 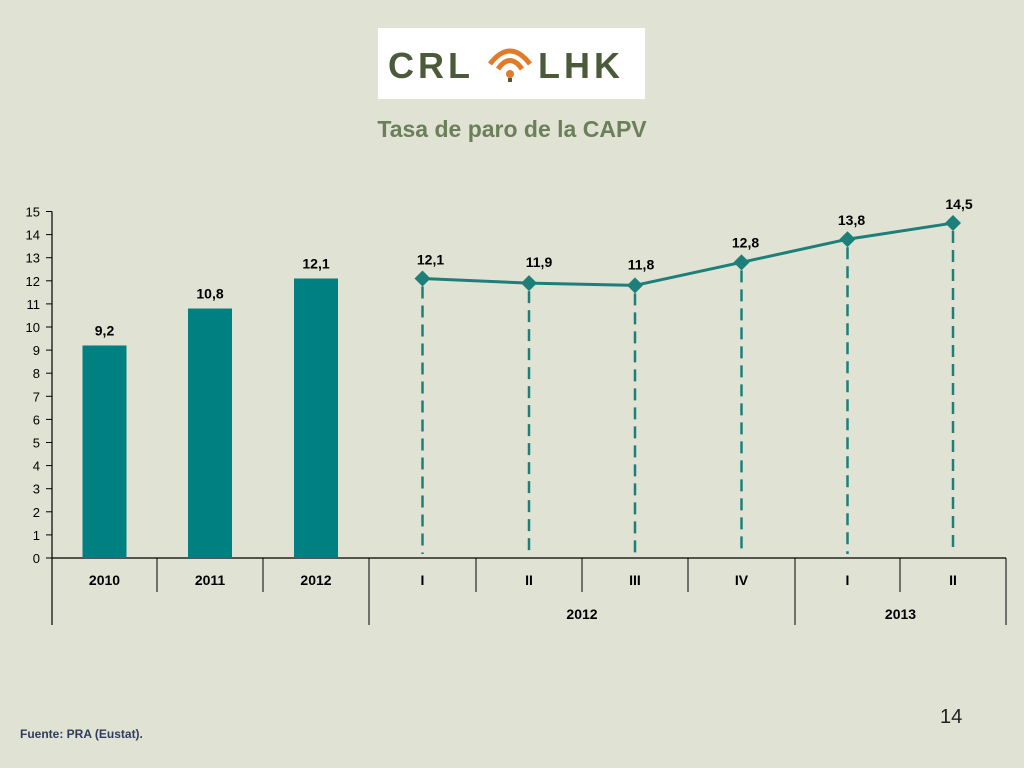 What do you see at coordinates (958, 204) in the screenshot?
I see `line-value-label: 14,5` at bounding box center [958, 204].